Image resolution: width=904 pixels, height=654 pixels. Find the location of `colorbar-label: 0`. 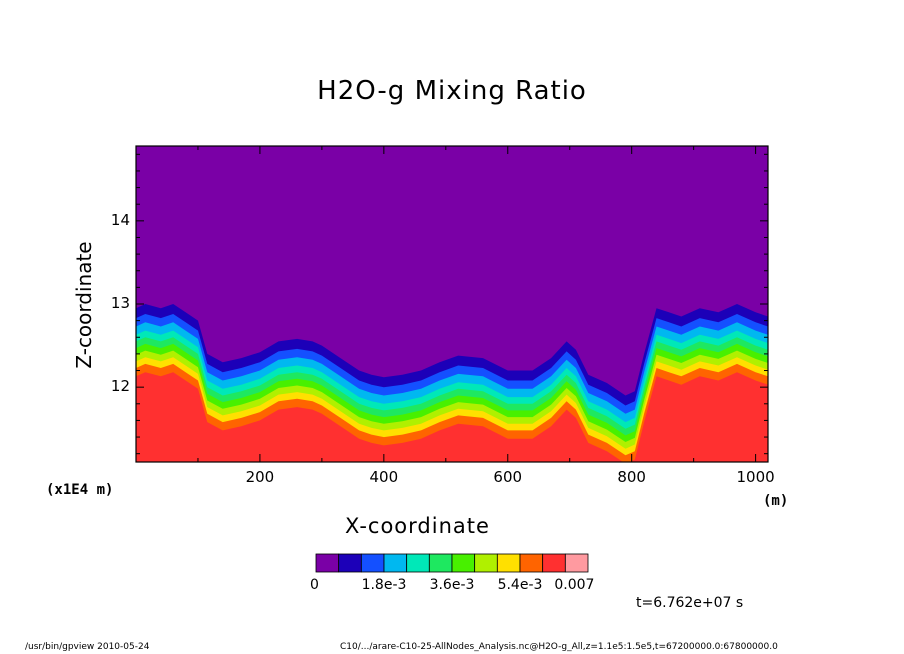

colorbar-label: 0 is located at coordinates (314, 585).